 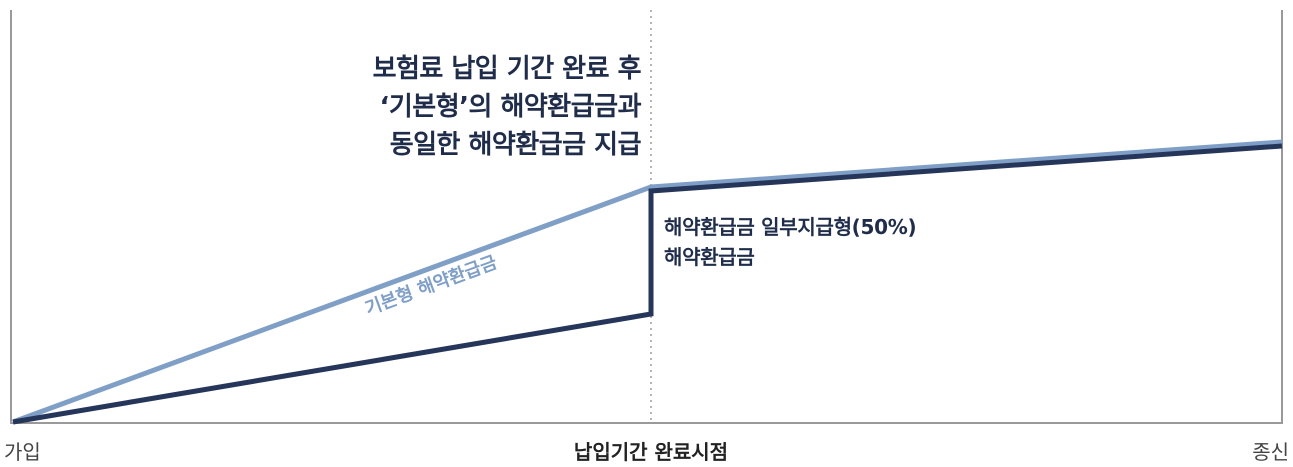 What do you see at coordinates (515, 145) in the screenshot?
I see `headline-line-3: 동일한 해약환급금 지급` at bounding box center [515, 145].